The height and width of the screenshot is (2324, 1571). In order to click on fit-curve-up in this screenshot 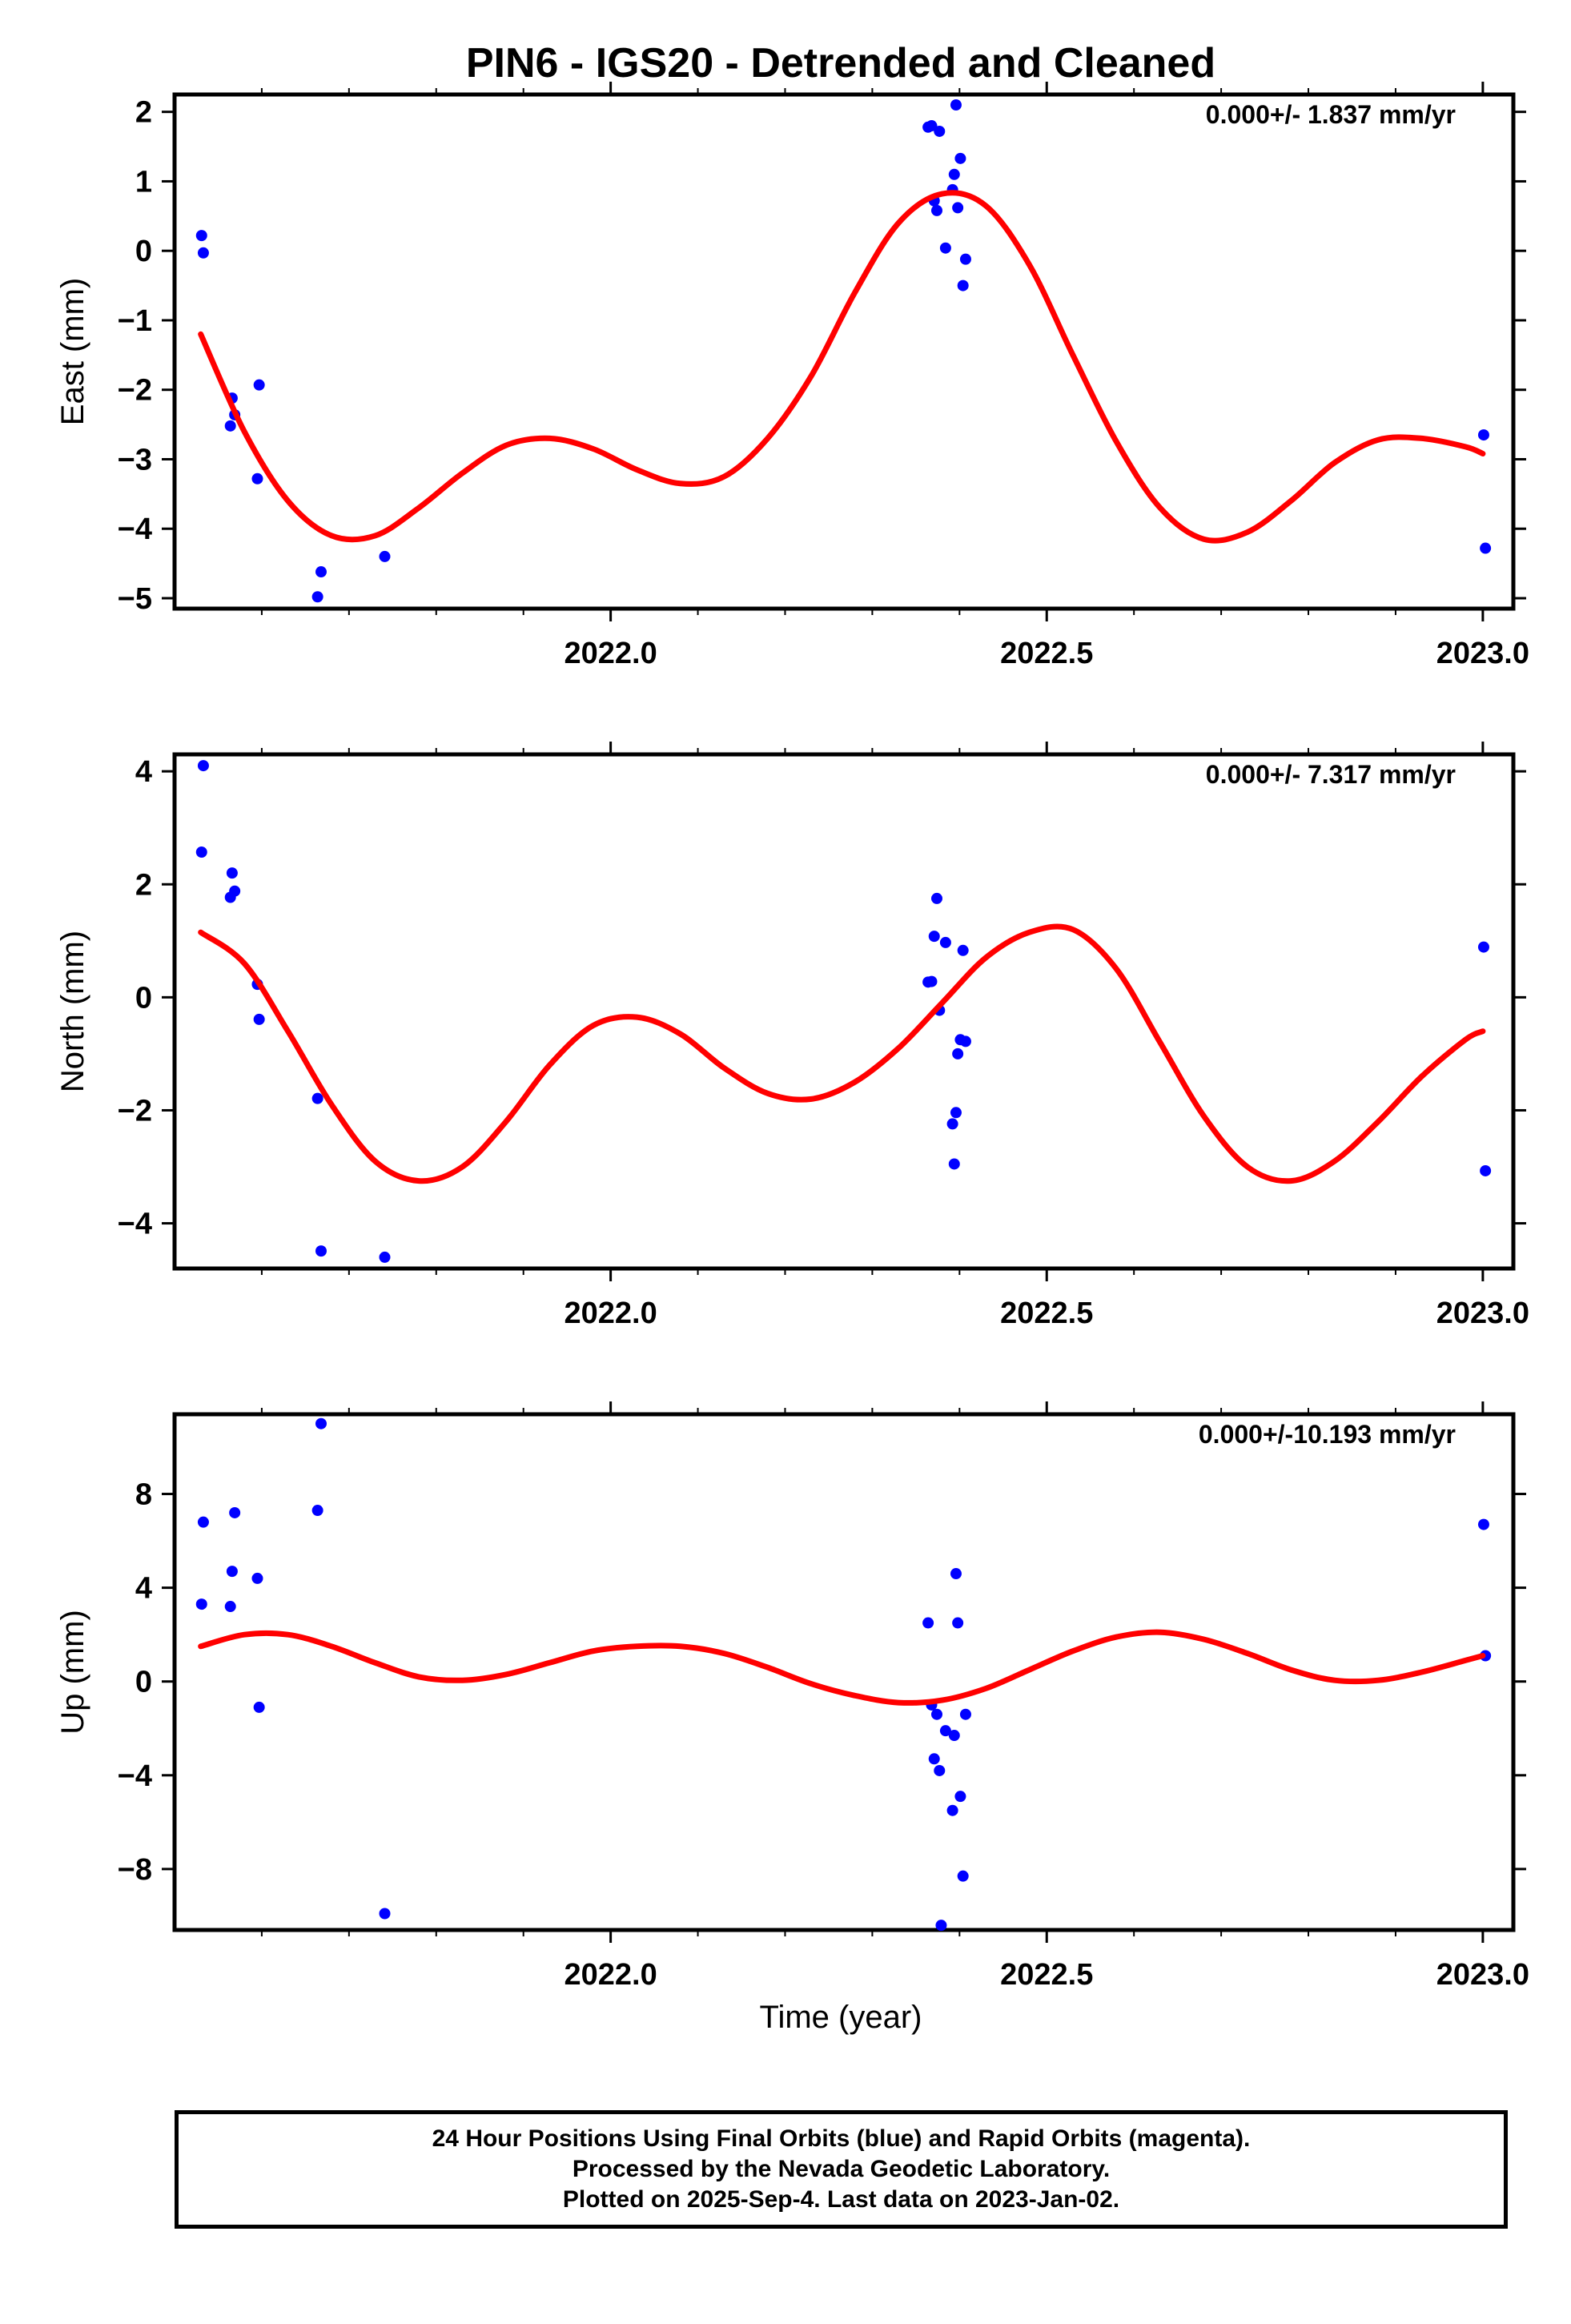, I will do `click(842, 1668)`.